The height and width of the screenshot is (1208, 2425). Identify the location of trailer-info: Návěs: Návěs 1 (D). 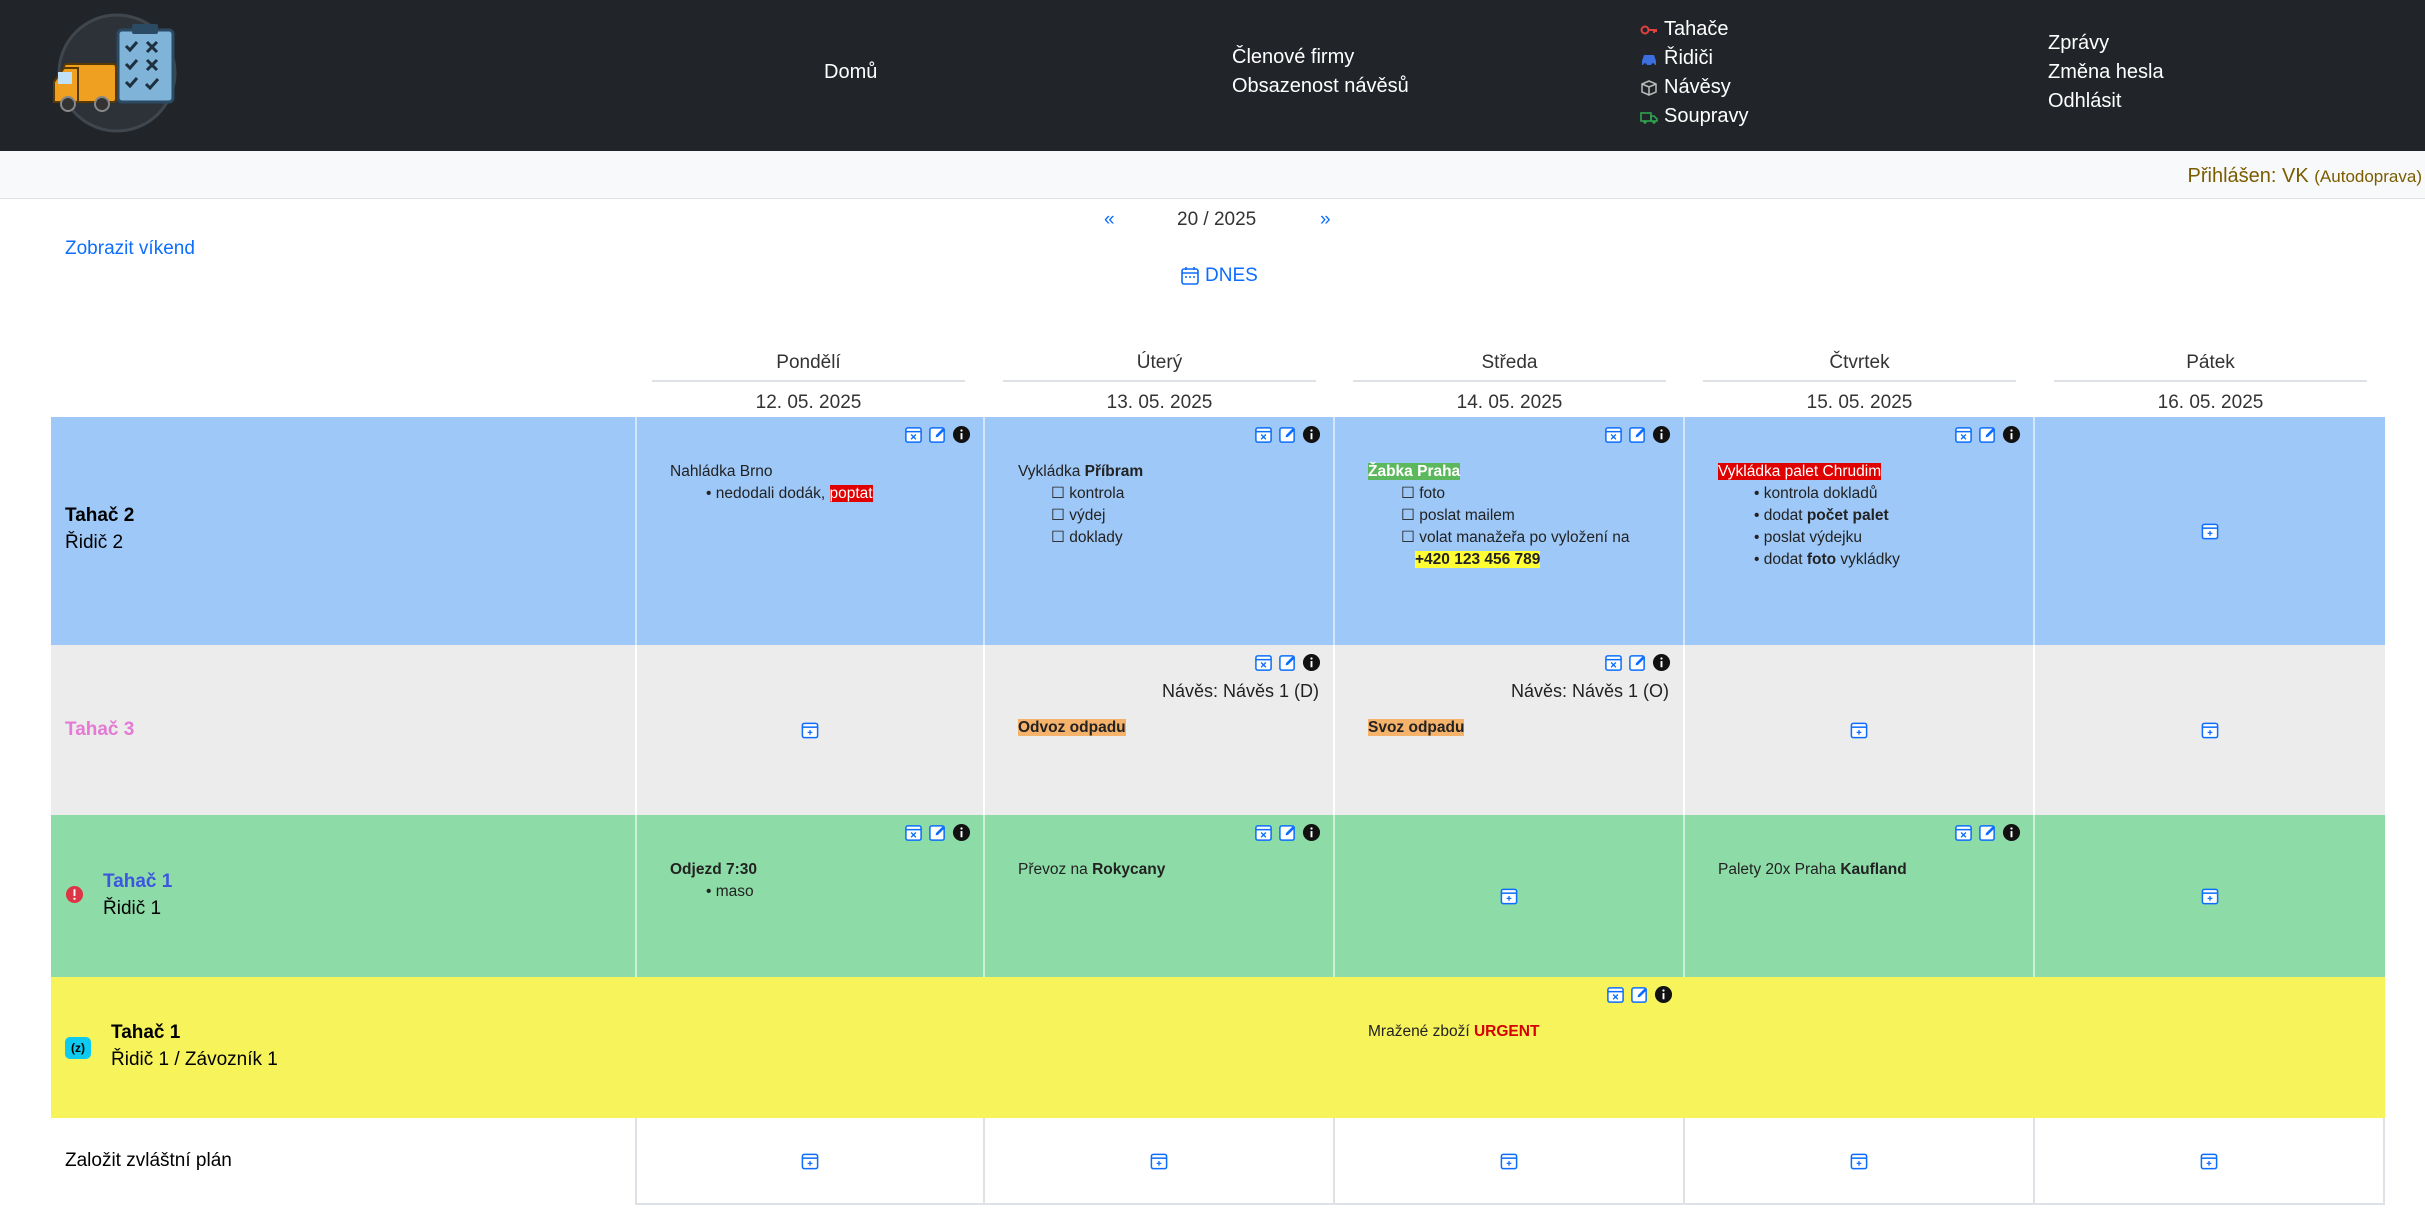
(1240, 691).